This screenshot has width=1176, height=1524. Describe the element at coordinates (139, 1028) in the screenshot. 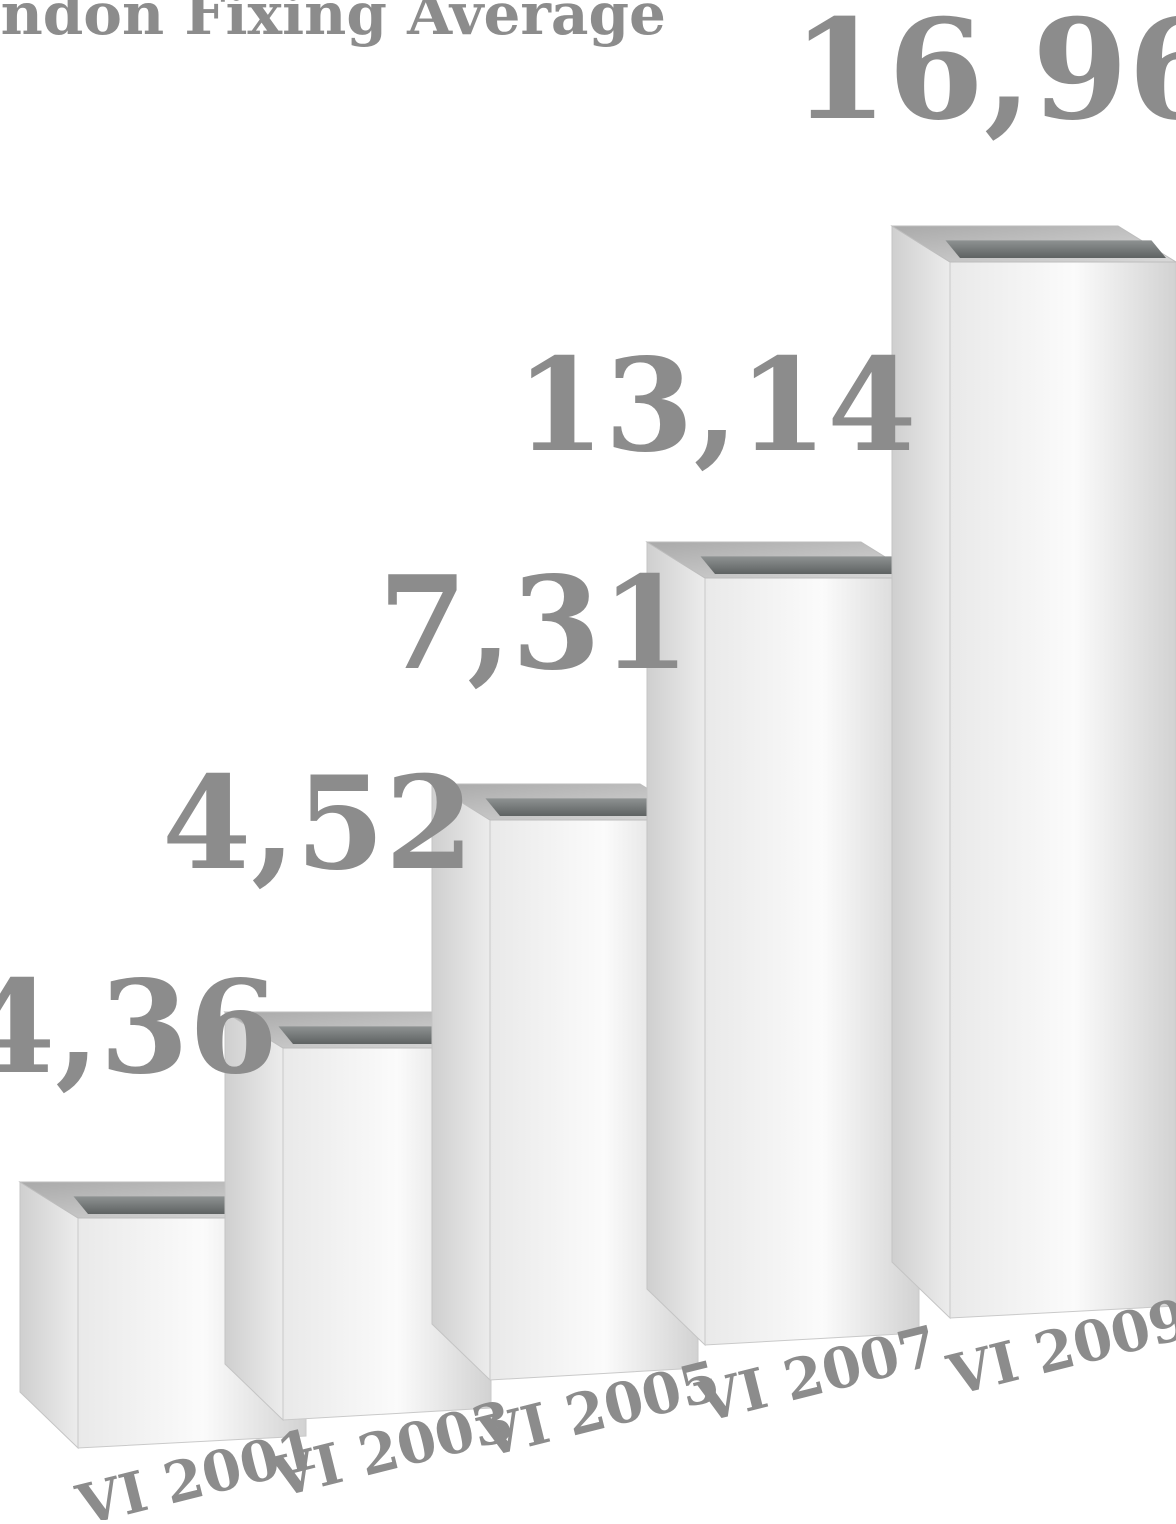

I see `value-label-1: 4,36` at that location.